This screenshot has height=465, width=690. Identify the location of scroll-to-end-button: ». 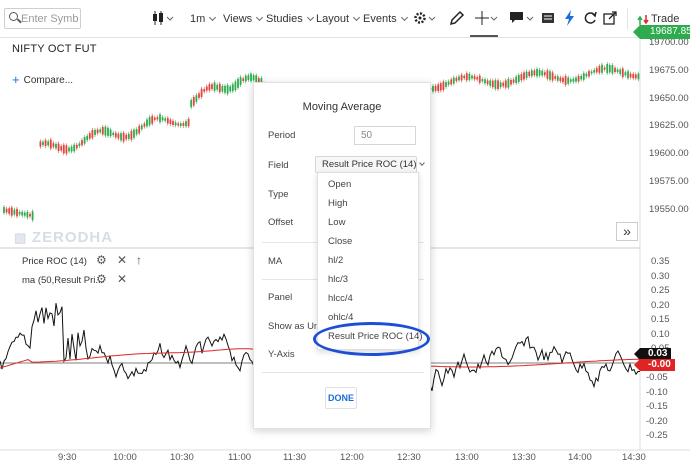
(627, 231).